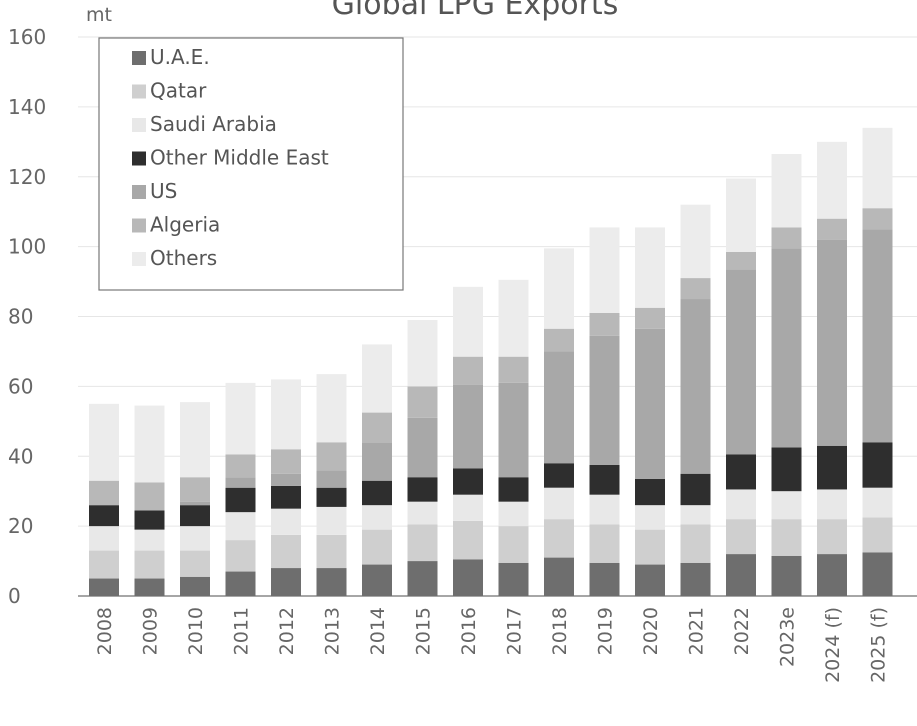  I want to click on y-axis-unit: mt, so click(99, 15).